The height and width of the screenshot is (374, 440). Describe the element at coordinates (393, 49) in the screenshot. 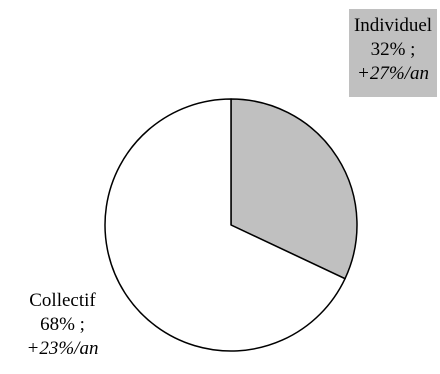

I see `slice-share-individuel: 32% ;` at that location.